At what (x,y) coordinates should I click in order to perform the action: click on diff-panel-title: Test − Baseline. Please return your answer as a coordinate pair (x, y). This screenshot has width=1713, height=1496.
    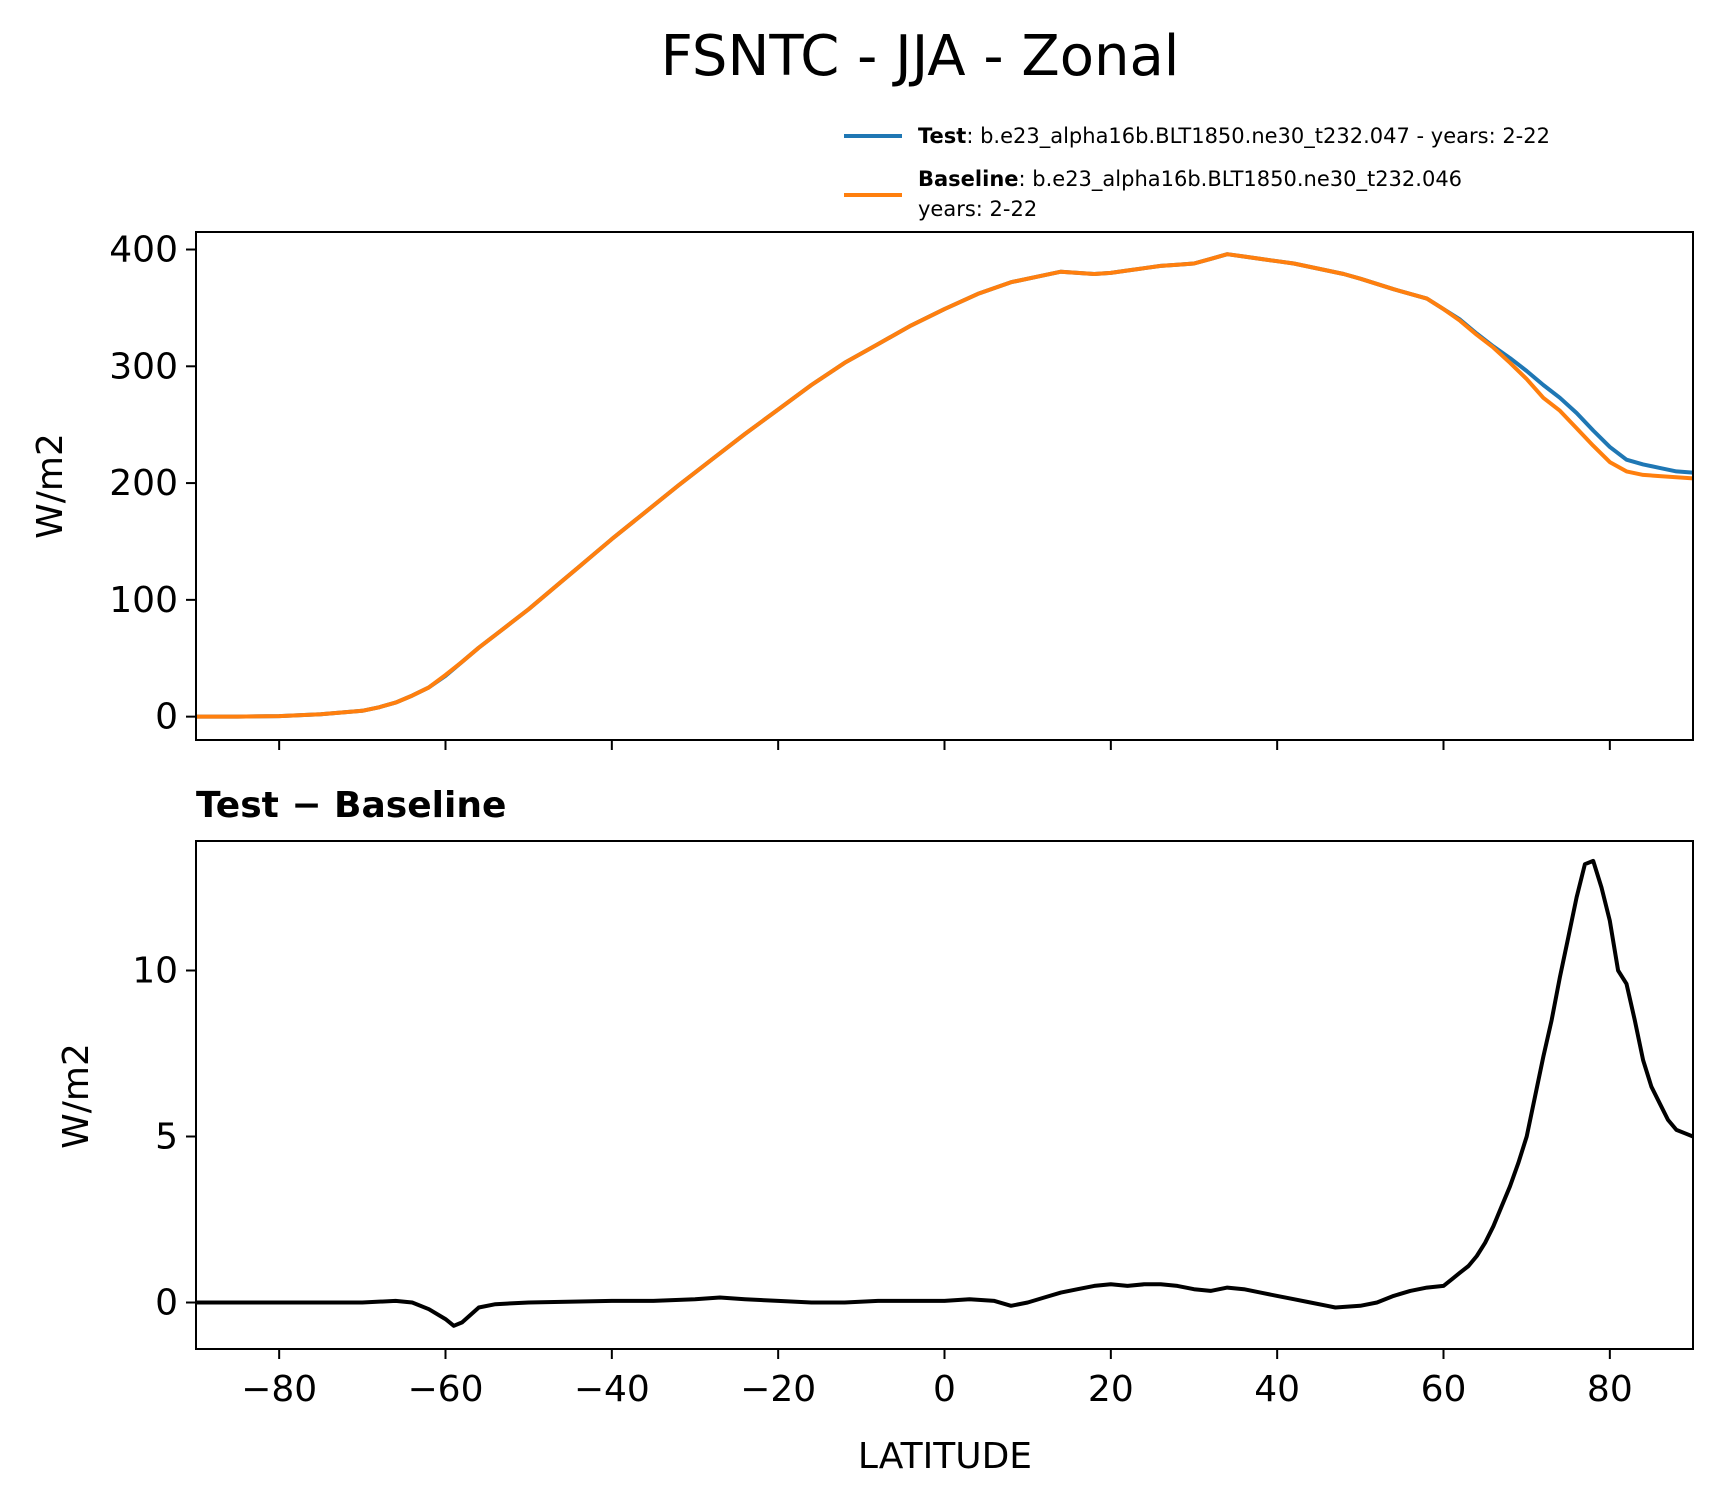
    Looking at the image, I should click on (351, 805).